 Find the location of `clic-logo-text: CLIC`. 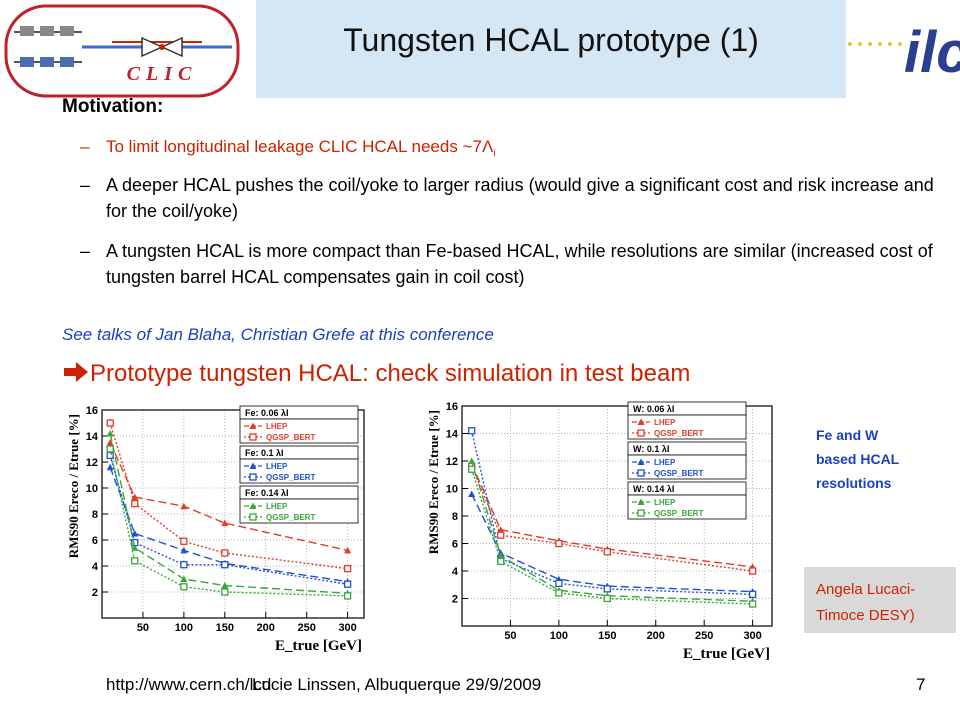

clic-logo-text: CLIC is located at coordinates (162, 74).